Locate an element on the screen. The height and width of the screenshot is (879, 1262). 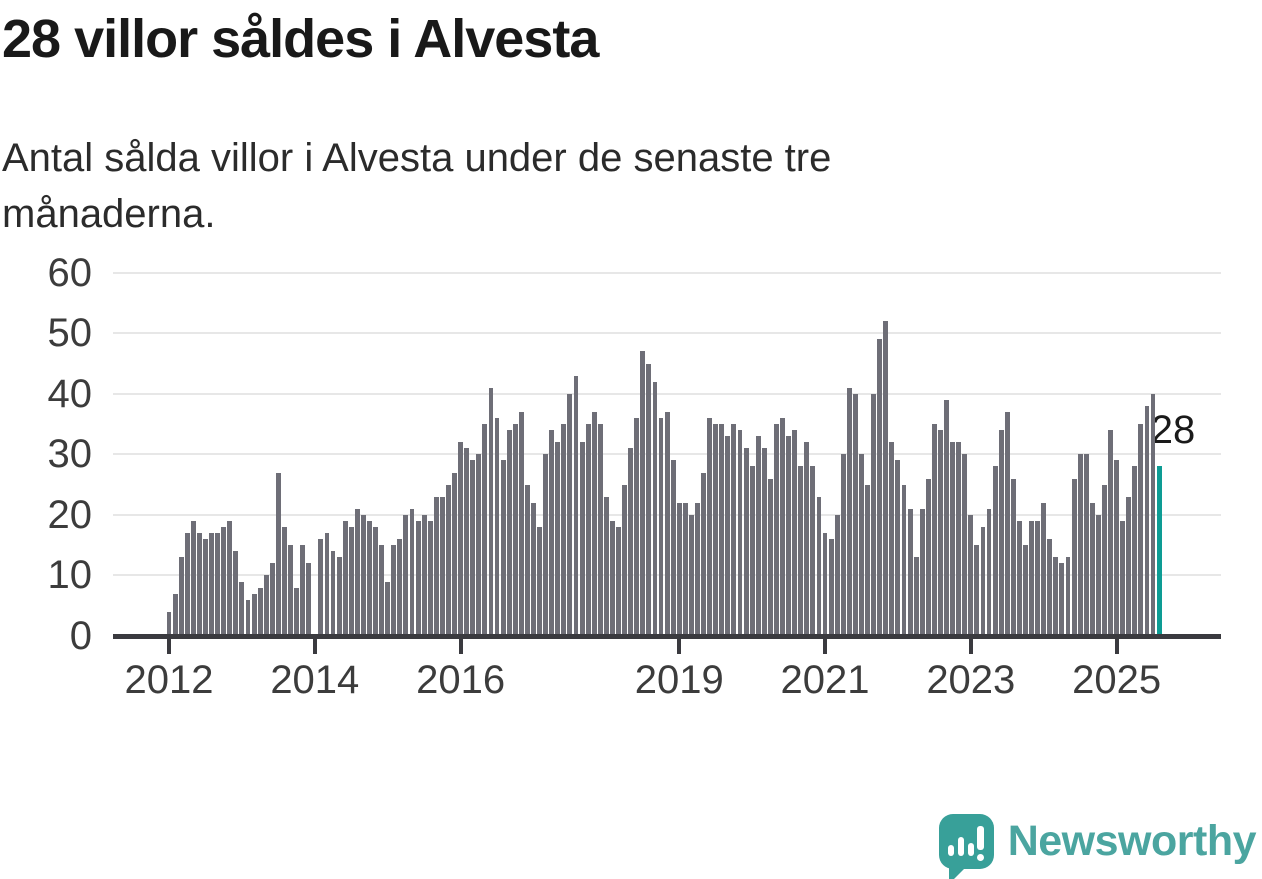
newsworthy-logo-text: Newsworthy is located at coordinates (1132, 841).